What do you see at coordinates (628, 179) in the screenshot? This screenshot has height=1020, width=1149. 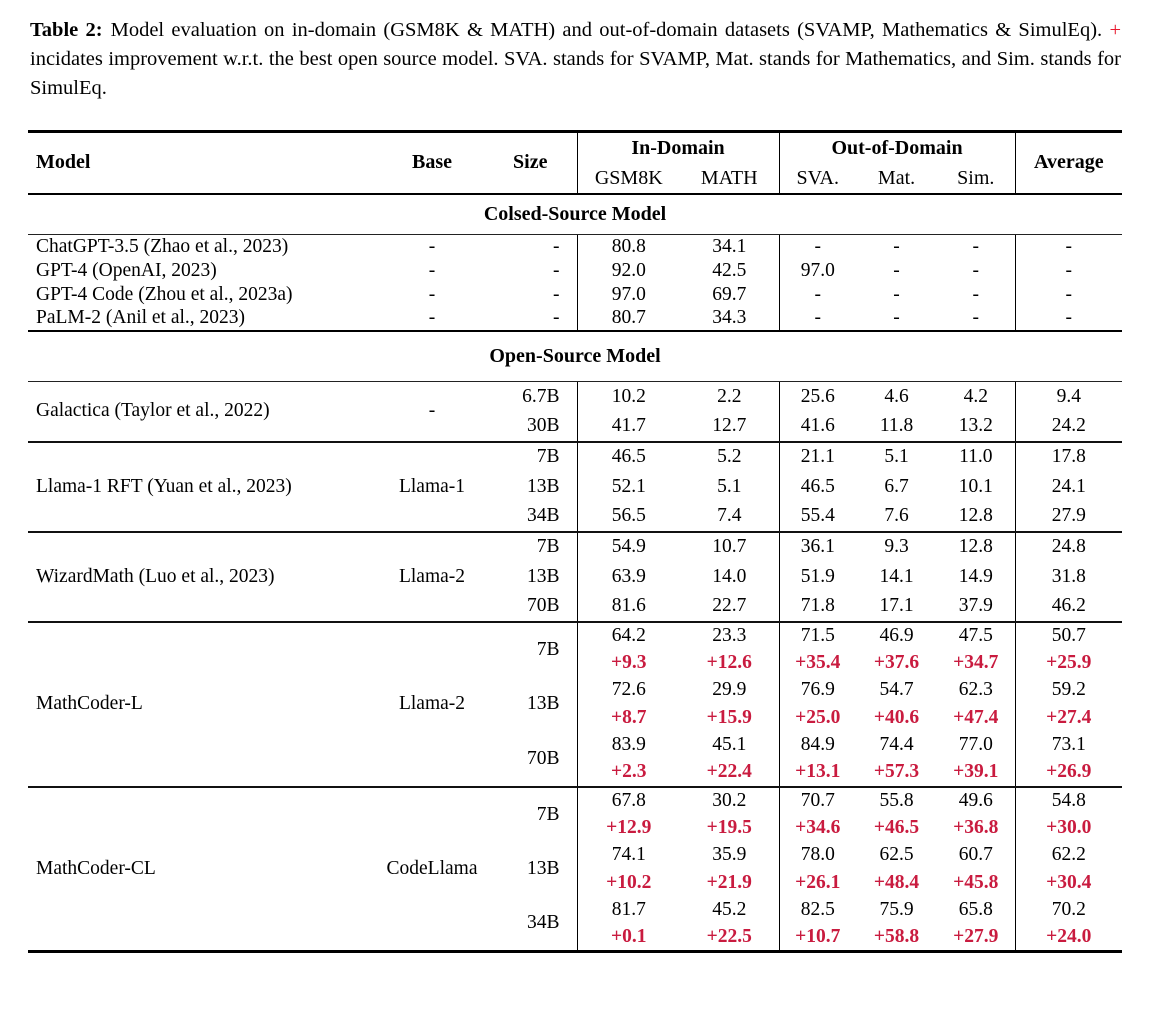 I see `col-header-gsm8k: GSM8K` at bounding box center [628, 179].